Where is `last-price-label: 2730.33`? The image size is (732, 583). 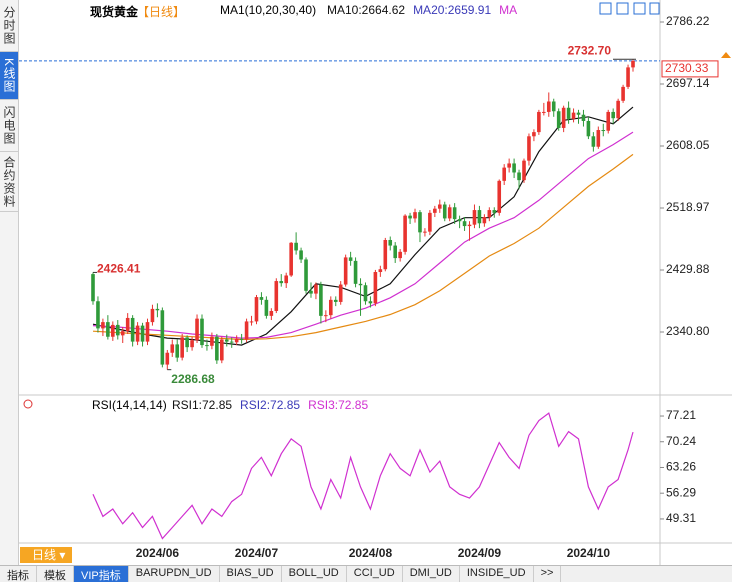
last-price-label: 2730.33 is located at coordinates (687, 68).